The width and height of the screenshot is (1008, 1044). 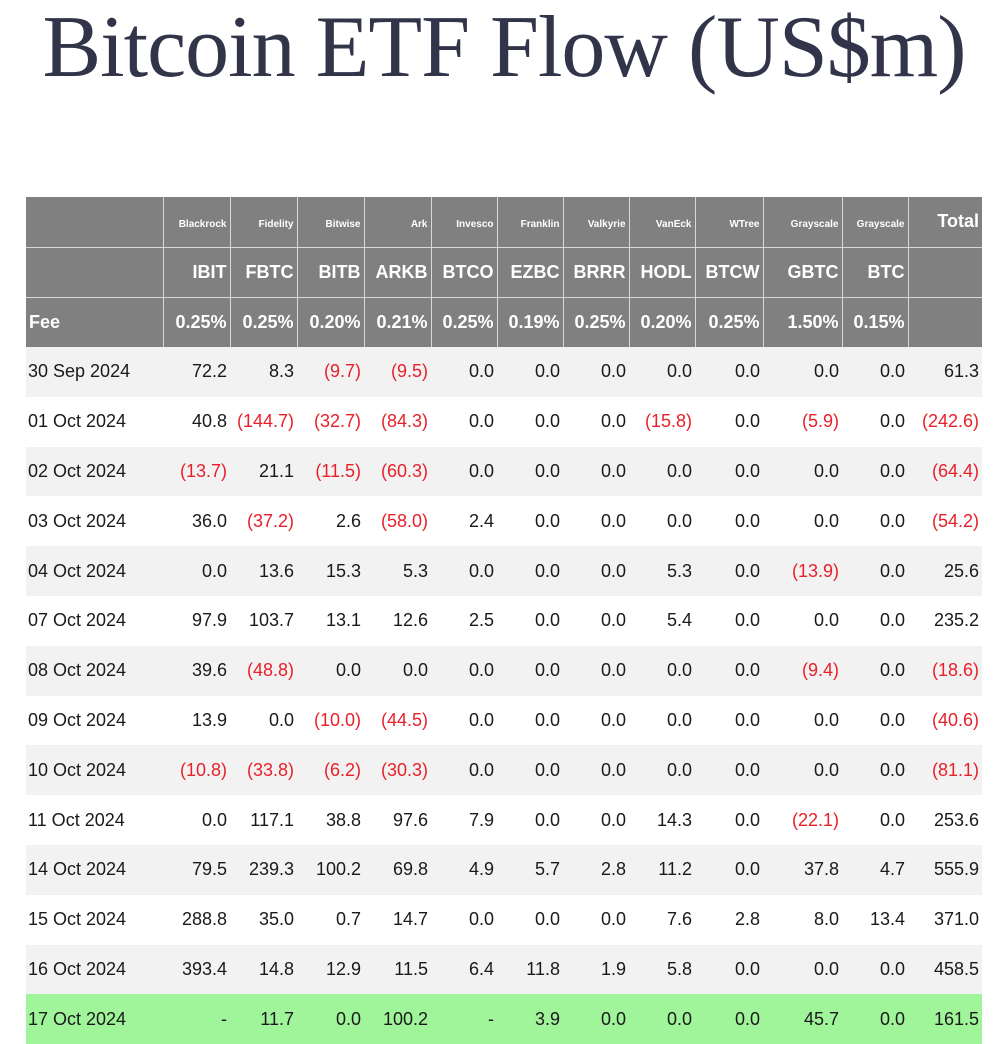 What do you see at coordinates (802, 571) in the screenshot?
I see `flow-value-cell: (13.9)` at bounding box center [802, 571].